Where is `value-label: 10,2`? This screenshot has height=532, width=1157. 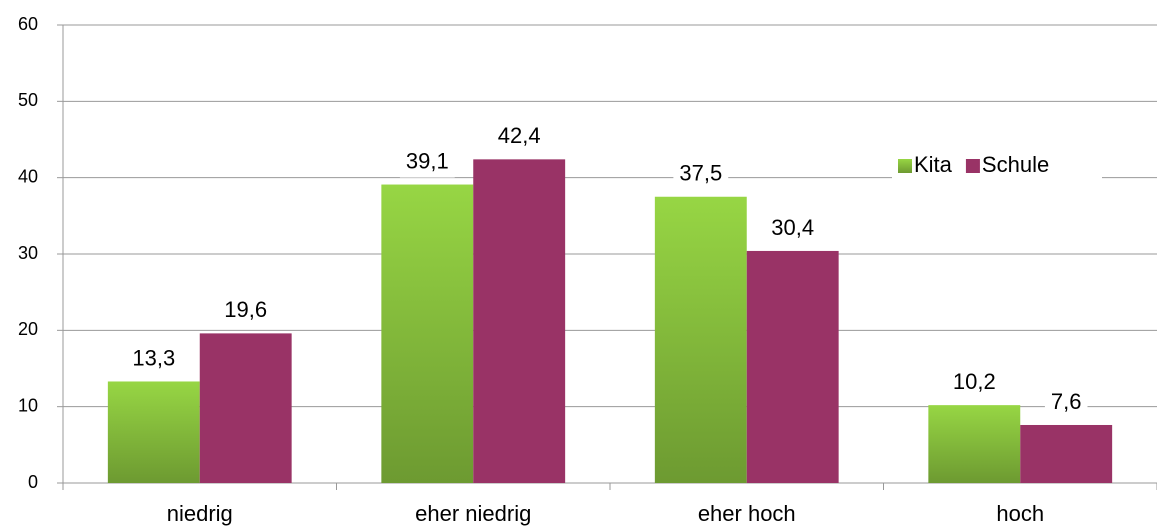 value-label: 10,2 is located at coordinates (974, 381).